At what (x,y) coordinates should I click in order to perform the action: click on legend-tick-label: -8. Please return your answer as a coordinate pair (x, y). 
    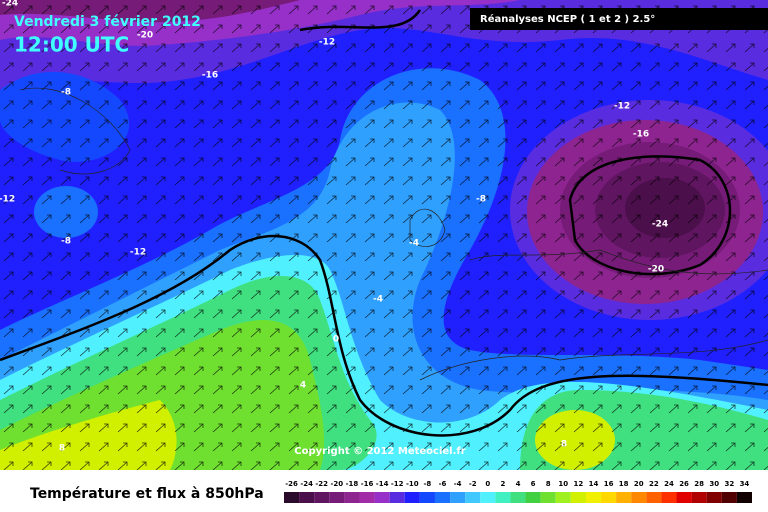
    Looking at the image, I should click on (428, 484).